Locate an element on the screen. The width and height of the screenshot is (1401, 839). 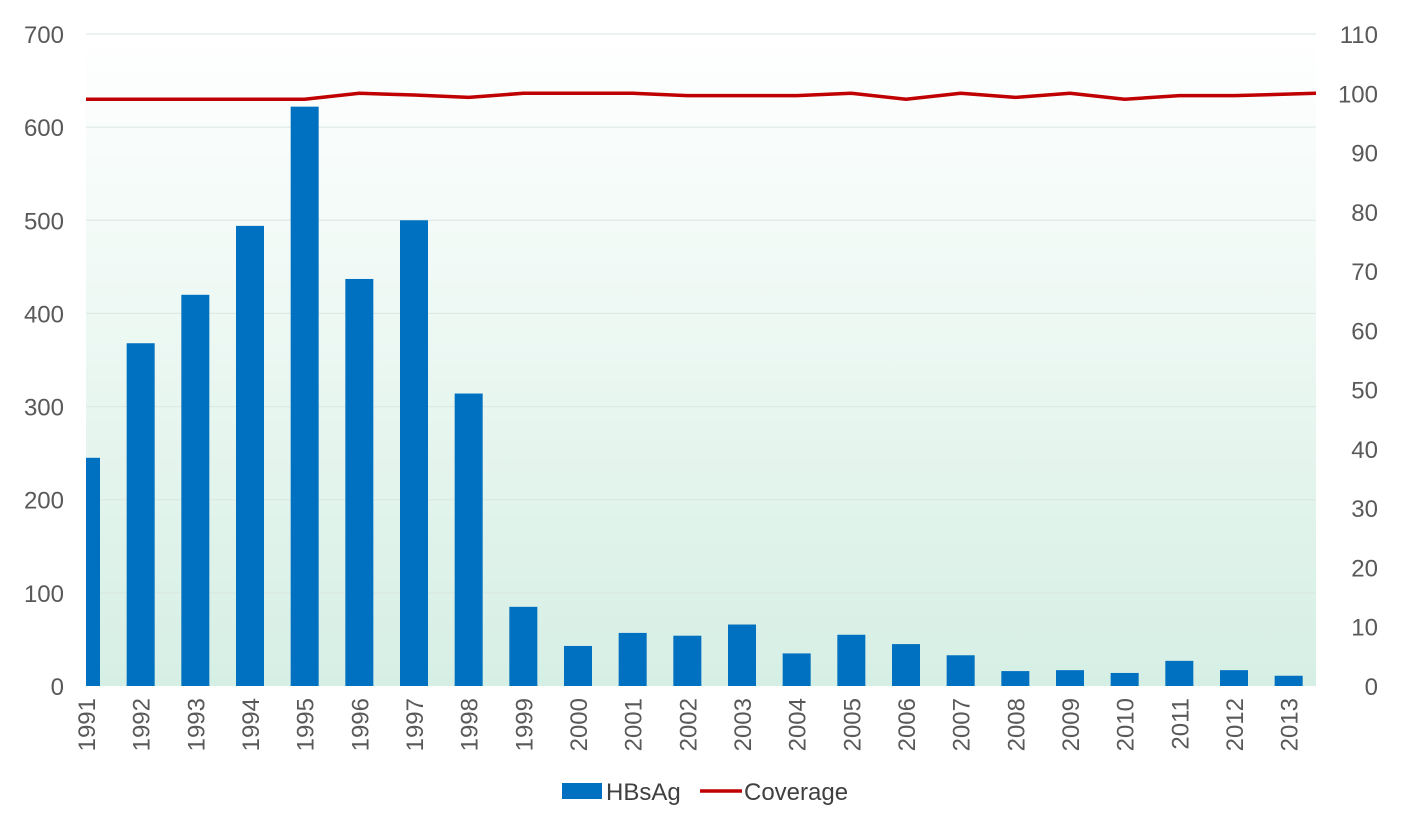
right-tick-label: 20 is located at coordinates (1364, 568).